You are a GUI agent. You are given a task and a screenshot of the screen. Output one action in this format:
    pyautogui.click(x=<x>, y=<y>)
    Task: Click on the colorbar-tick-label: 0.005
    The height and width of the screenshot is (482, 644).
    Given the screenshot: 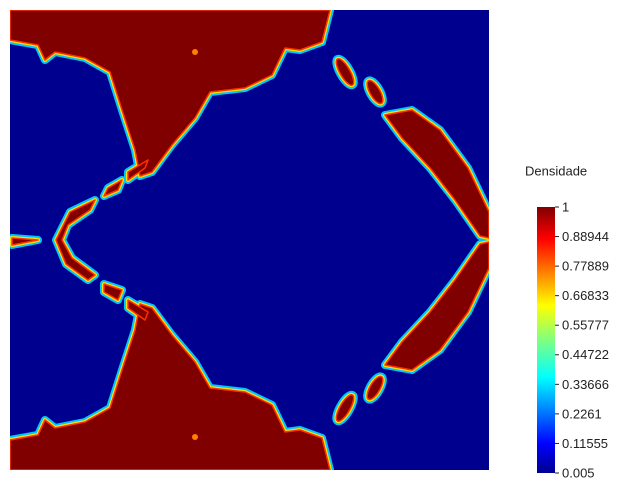 What is the action you would take?
    pyautogui.click(x=578, y=472)
    